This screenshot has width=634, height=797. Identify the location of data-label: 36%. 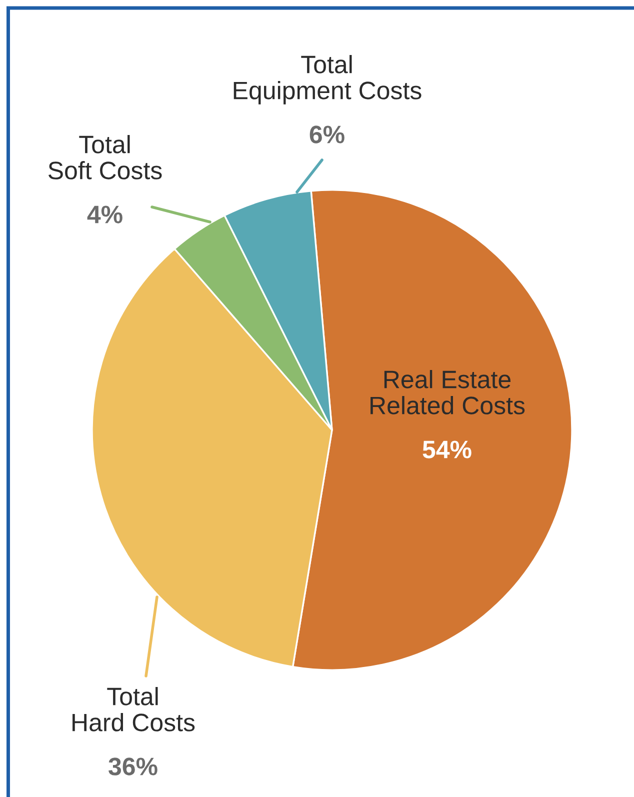
(133, 767).